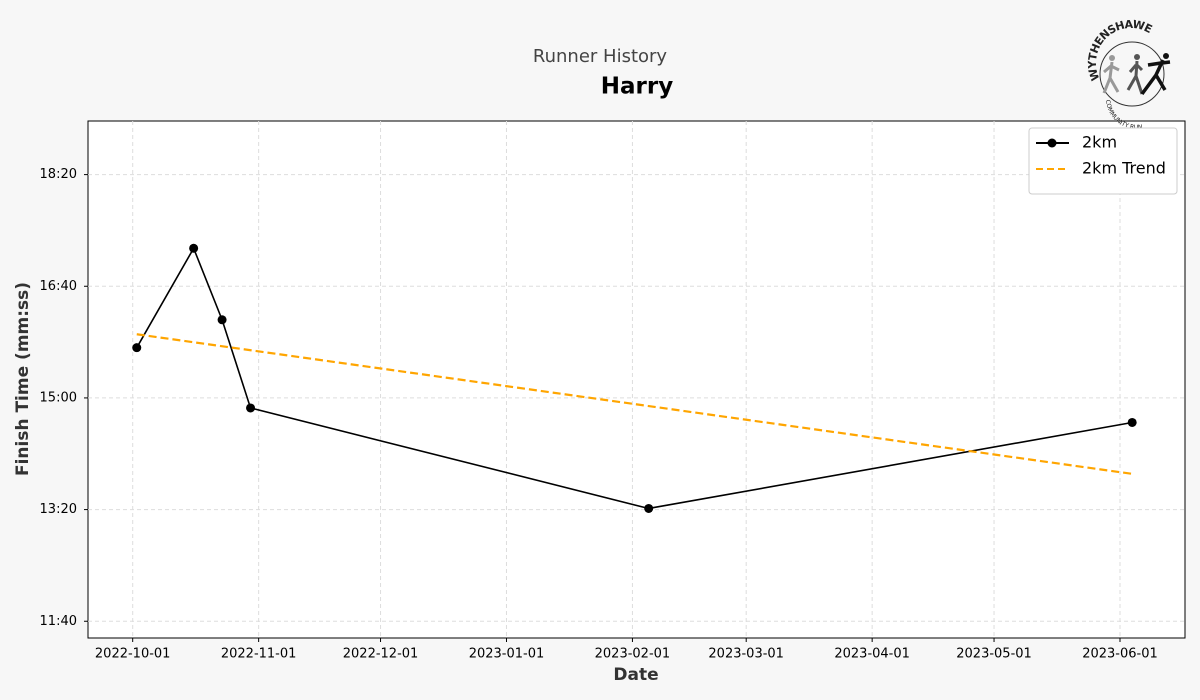  Describe the element at coordinates (507, 654) in the screenshot. I see `x-tick-label: 2023-01-01` at that location.